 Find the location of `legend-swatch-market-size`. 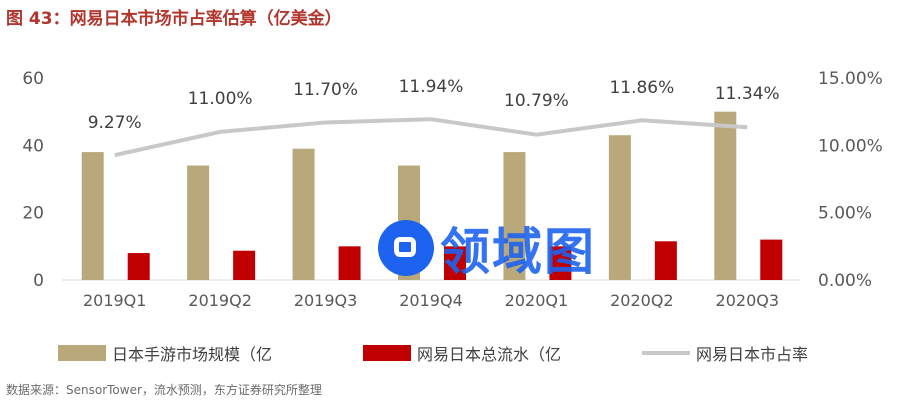

legend-swatch-market-size is located at coordinates (82, 353).